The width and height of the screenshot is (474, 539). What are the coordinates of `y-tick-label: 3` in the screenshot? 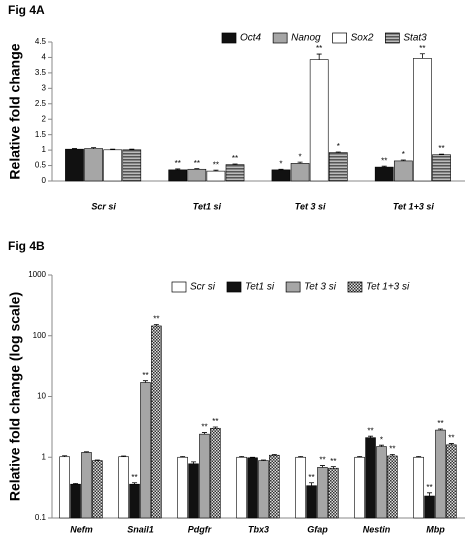 It's located at (44, 87).